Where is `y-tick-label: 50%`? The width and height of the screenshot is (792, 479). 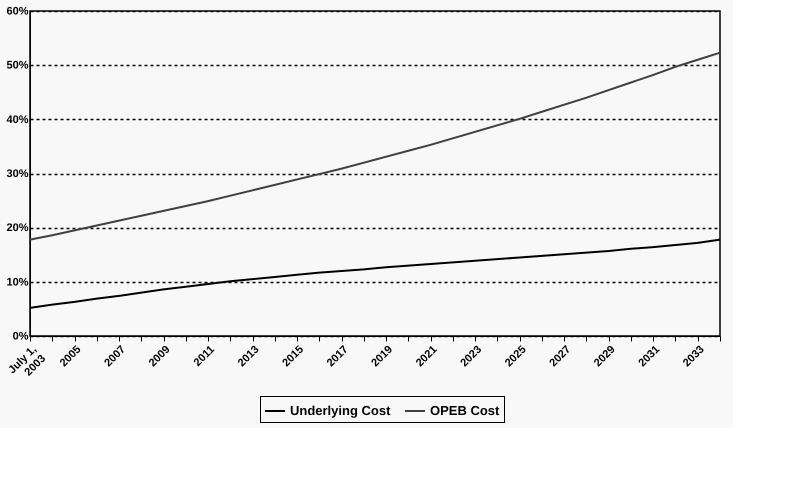
y-tick-label: 50% is located at coordinates (17, 66).